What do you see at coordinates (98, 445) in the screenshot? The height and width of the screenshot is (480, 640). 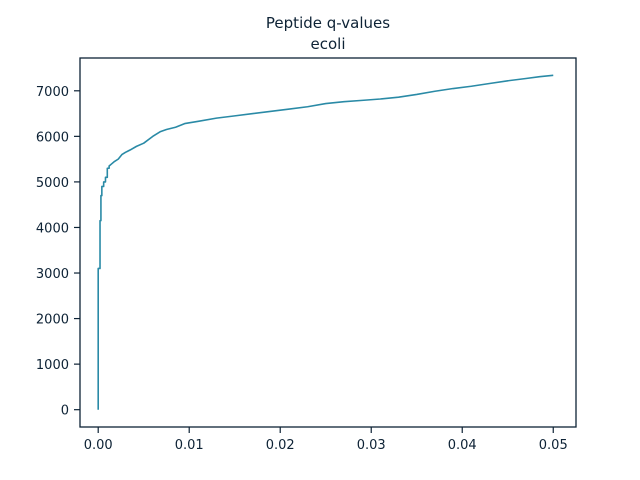 I see `x-tick-label: 0.00` at bounding box center [98, 445].